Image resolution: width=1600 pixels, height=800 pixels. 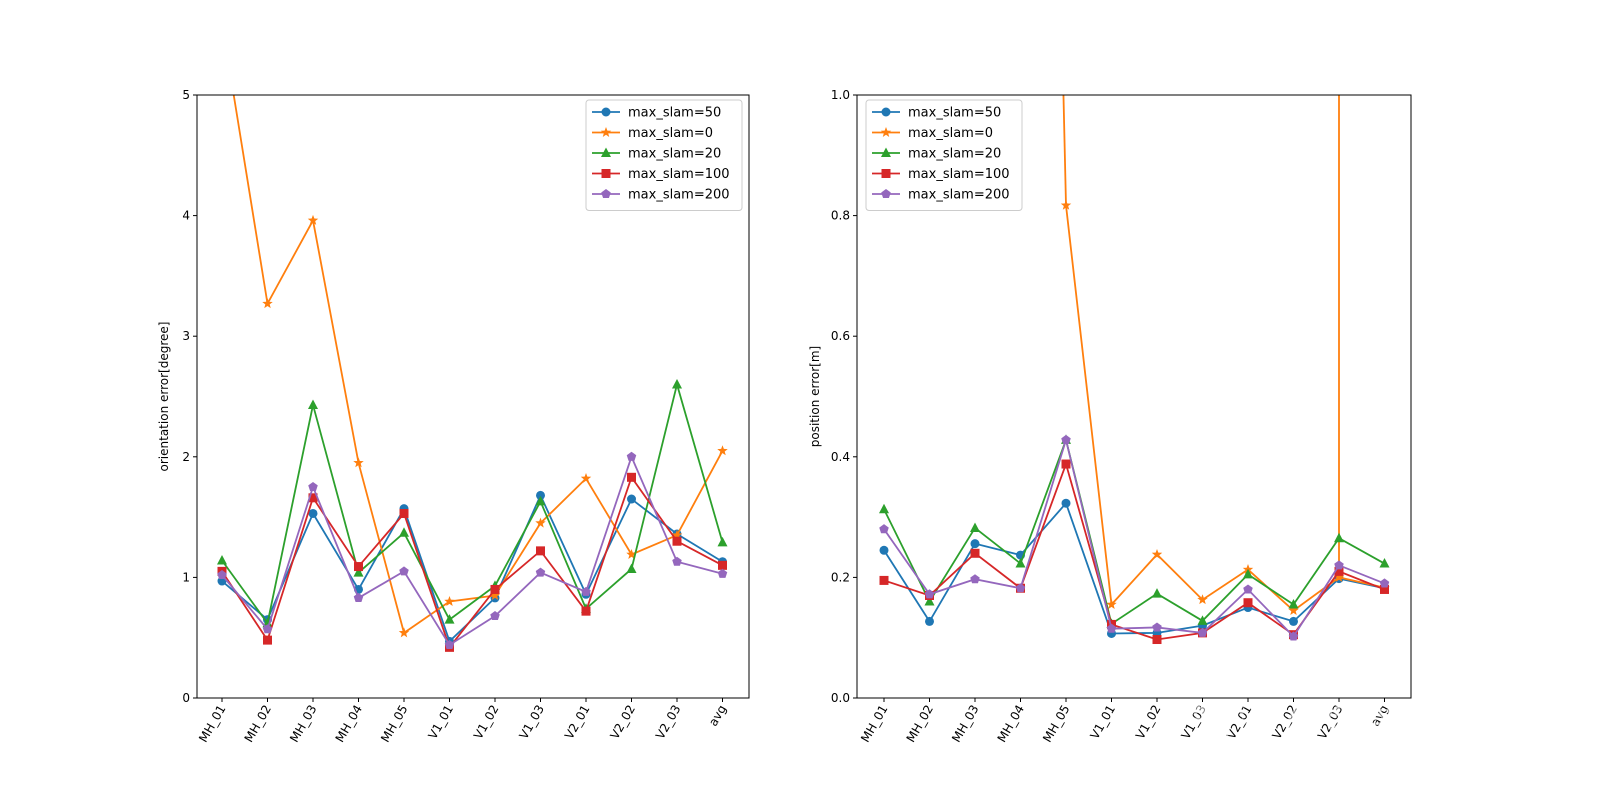 What do you see at coordinates (920, 724) in the screenshot?
I see `x-tick-label: MH_02` at bounding box center [920, 724].